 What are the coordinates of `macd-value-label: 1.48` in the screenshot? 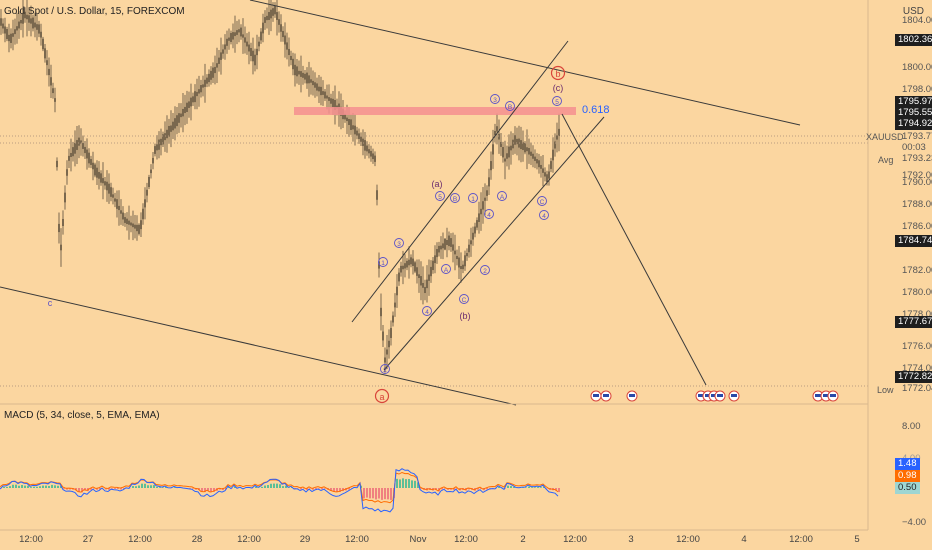 It's located at (907, 464).